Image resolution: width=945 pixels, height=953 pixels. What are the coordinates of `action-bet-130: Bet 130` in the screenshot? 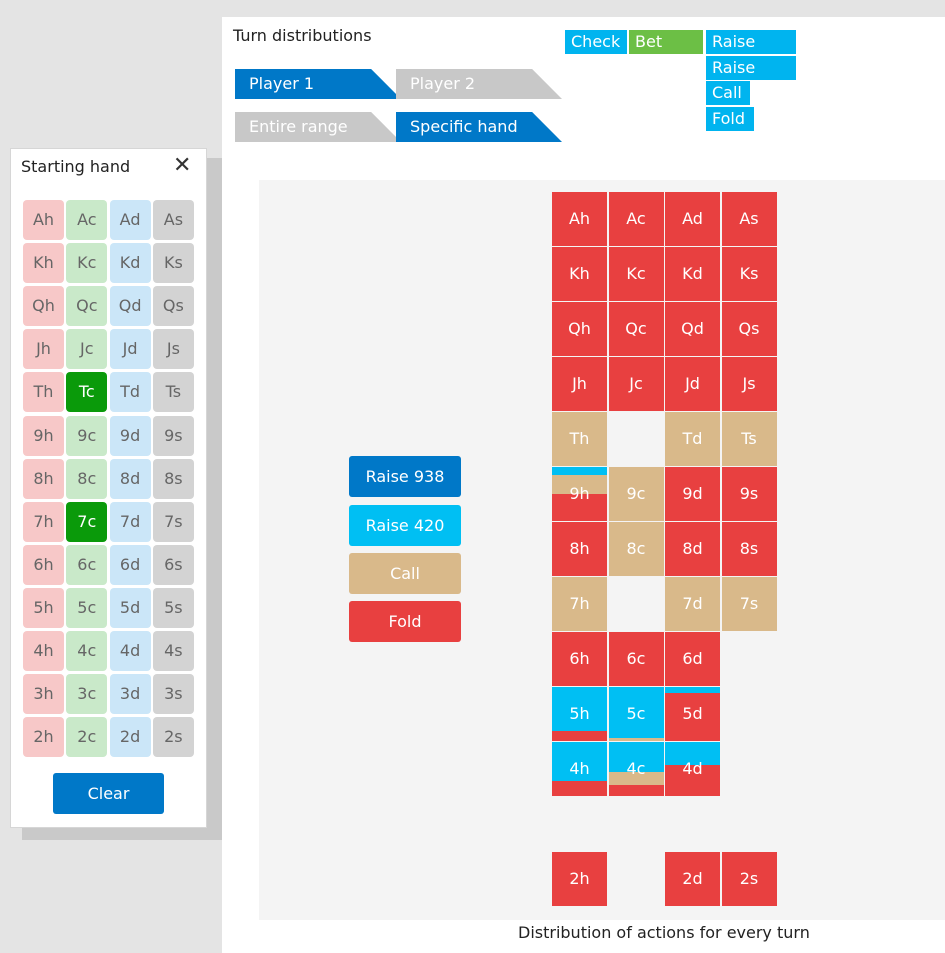 It's located at (666, 52).